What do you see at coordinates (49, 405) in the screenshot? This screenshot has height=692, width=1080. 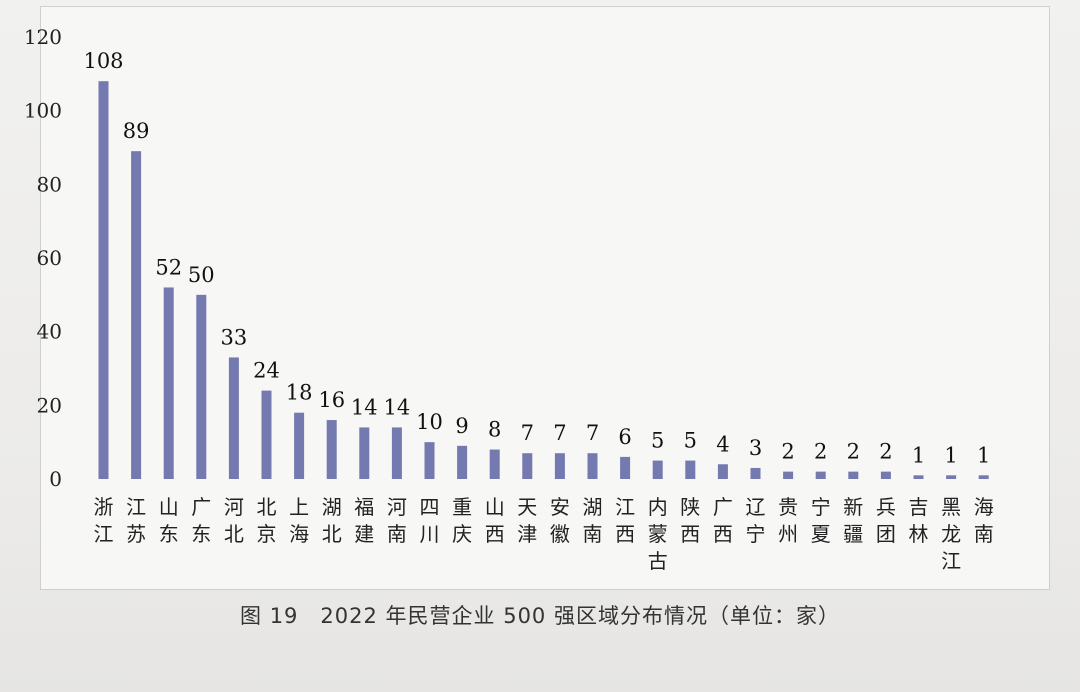 I see `y-tick-label: 20` at bounding box center [49, 405].